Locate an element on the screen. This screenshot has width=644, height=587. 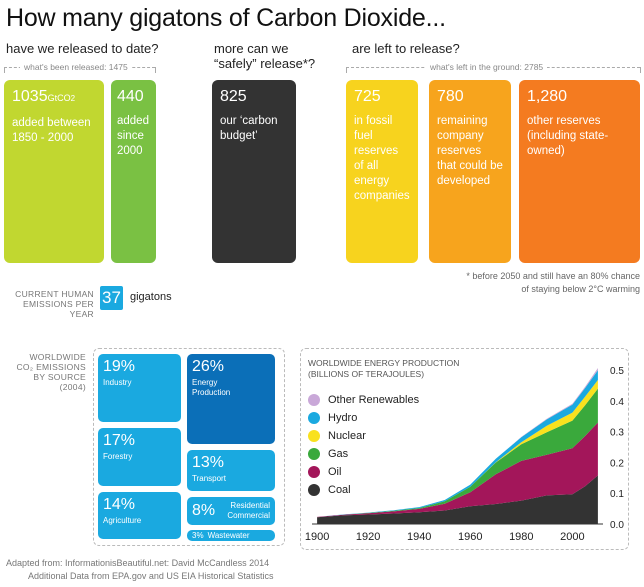
legend-item-other-renewables: Other Renewables is located at coordinates (363, 400).